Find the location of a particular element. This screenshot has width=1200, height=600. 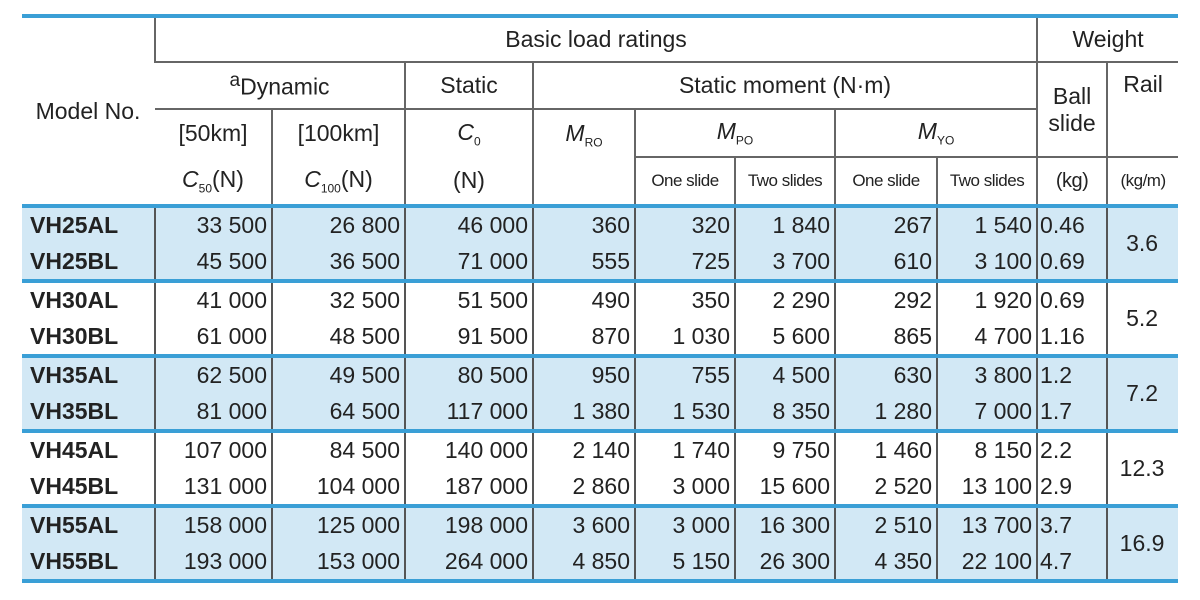

ball-weight-cell: 1.2 is located at coordinates (1072, 374).